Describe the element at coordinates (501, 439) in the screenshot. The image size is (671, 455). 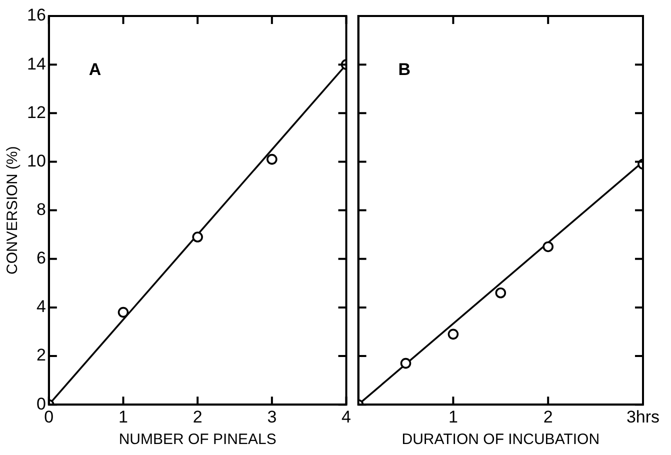
I see `x-axis-title: DURATION OF INCUBATION` at that location.